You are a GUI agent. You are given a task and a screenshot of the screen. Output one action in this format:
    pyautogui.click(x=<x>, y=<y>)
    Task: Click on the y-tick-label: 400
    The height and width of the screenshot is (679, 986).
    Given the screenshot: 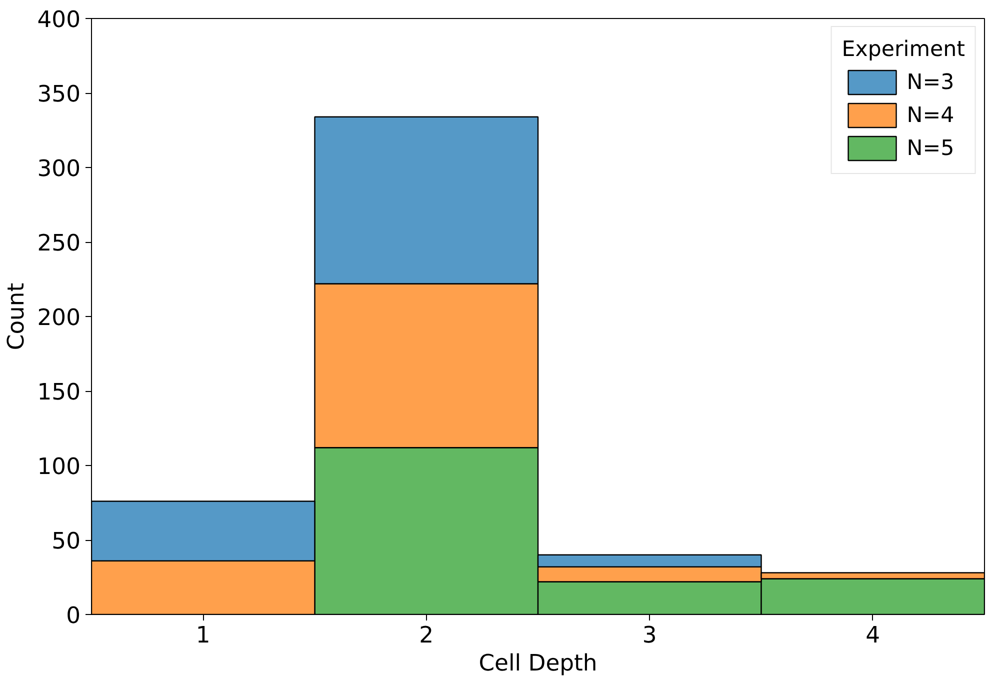 What is the action you would take?
    pyautogui.click(x=59, y=20)
    